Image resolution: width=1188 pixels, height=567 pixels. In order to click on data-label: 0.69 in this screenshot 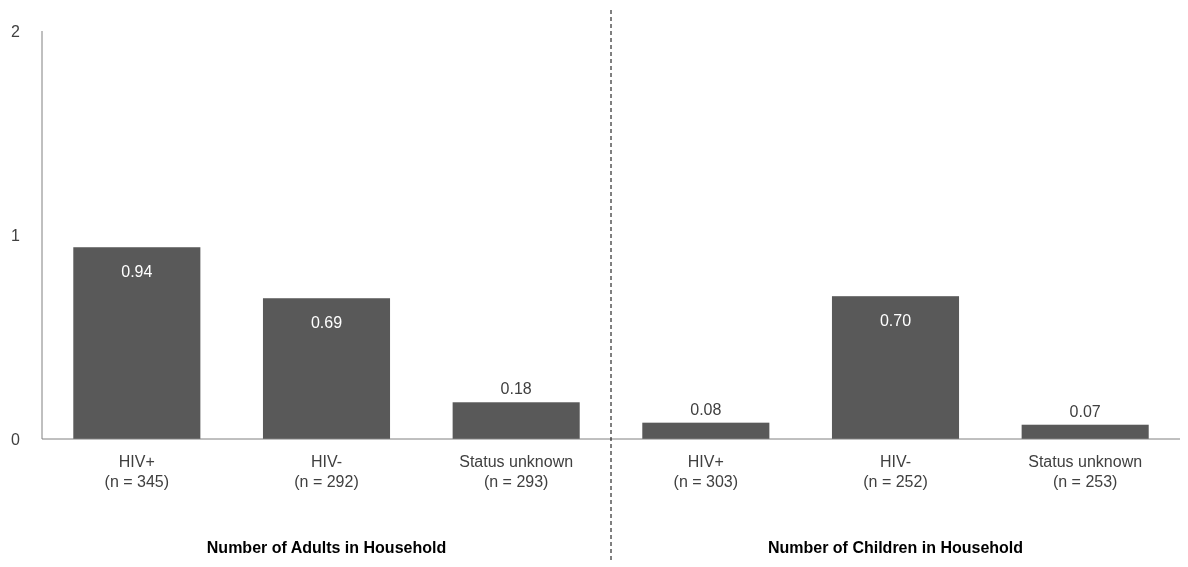, I will do `click(326, 323)`.